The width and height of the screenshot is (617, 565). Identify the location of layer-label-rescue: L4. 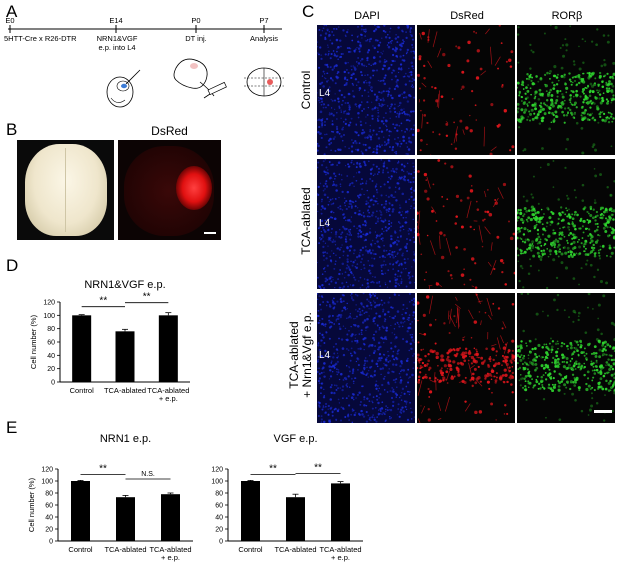
(325, 355).